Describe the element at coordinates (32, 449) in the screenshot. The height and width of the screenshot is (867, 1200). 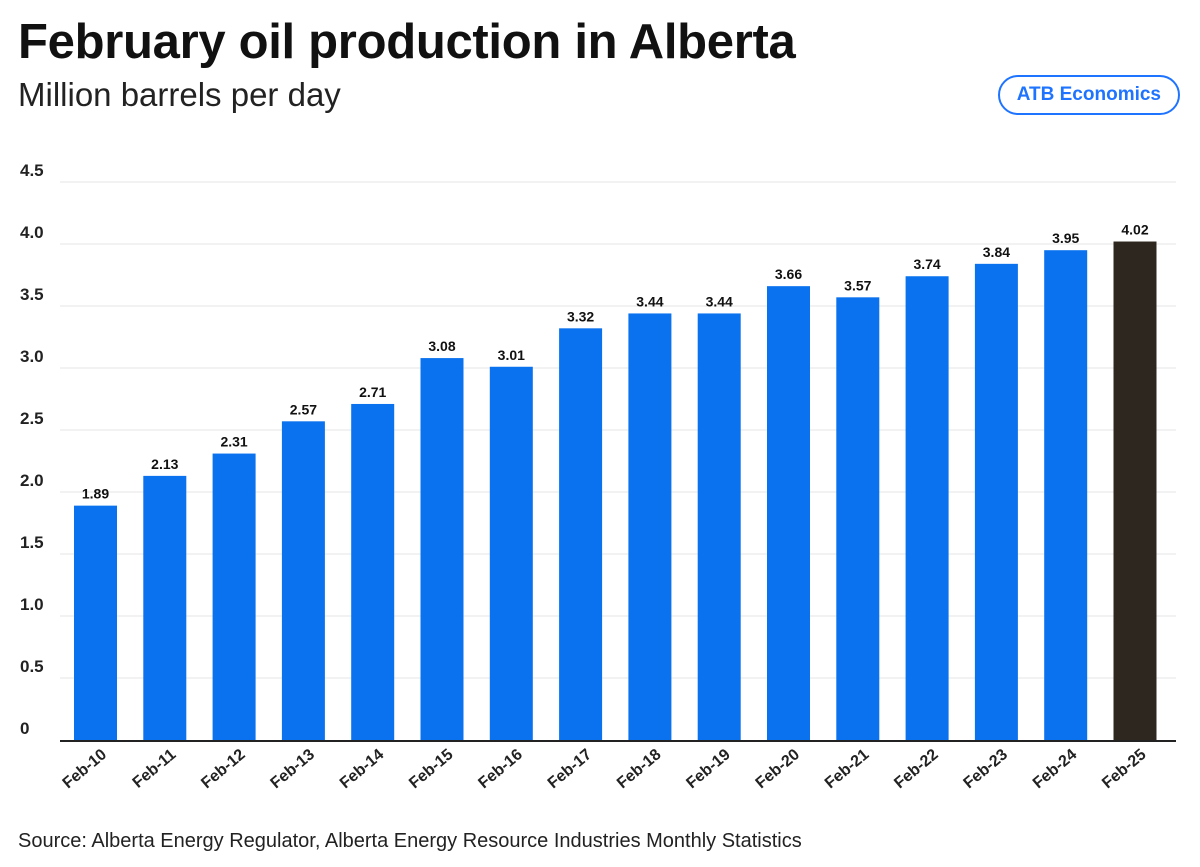
I see `y-axis-ticks: 0 0.5 1.0 1.5 2.0 2.5 3.0 3.5 4.0 4.5` at that location.